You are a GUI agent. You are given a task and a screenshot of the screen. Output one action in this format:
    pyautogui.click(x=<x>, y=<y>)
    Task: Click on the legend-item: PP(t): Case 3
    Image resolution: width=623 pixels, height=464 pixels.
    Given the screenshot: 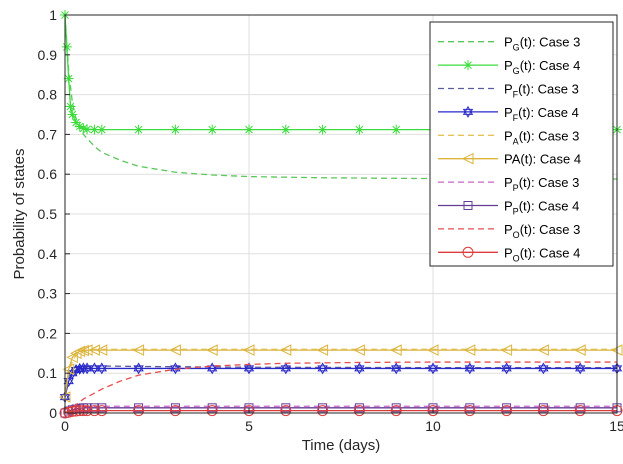 What is the action you would take?
    pyautogui.click(x=508, y=184)
    